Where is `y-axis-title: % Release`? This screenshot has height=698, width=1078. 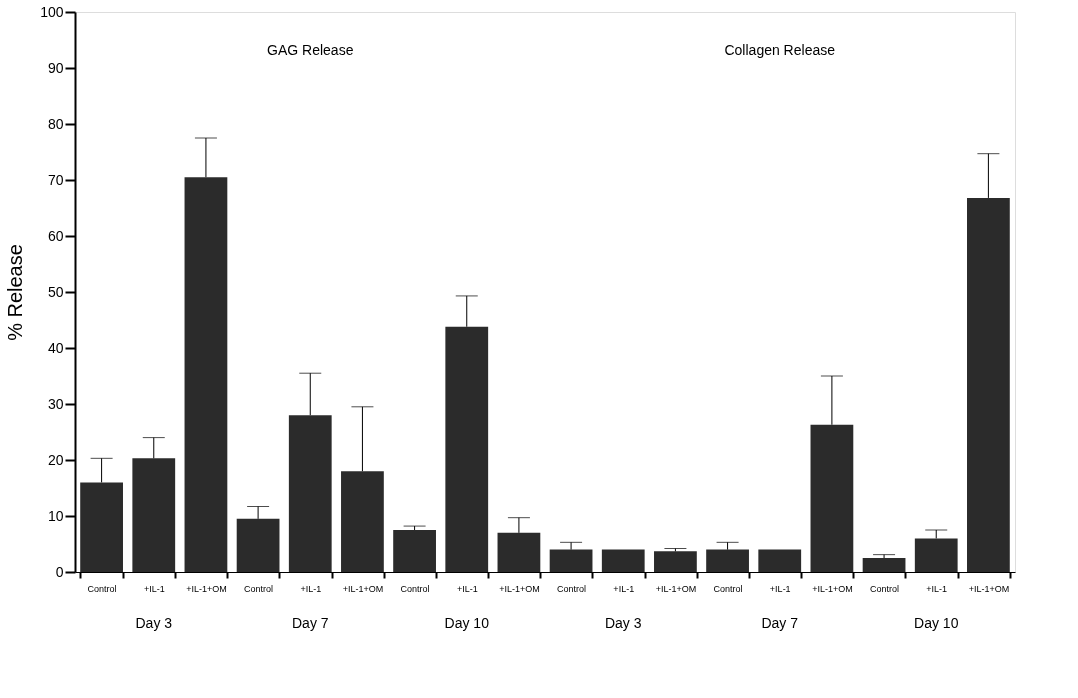
y-axis-title: % Release is located at coordinates (15, 292).